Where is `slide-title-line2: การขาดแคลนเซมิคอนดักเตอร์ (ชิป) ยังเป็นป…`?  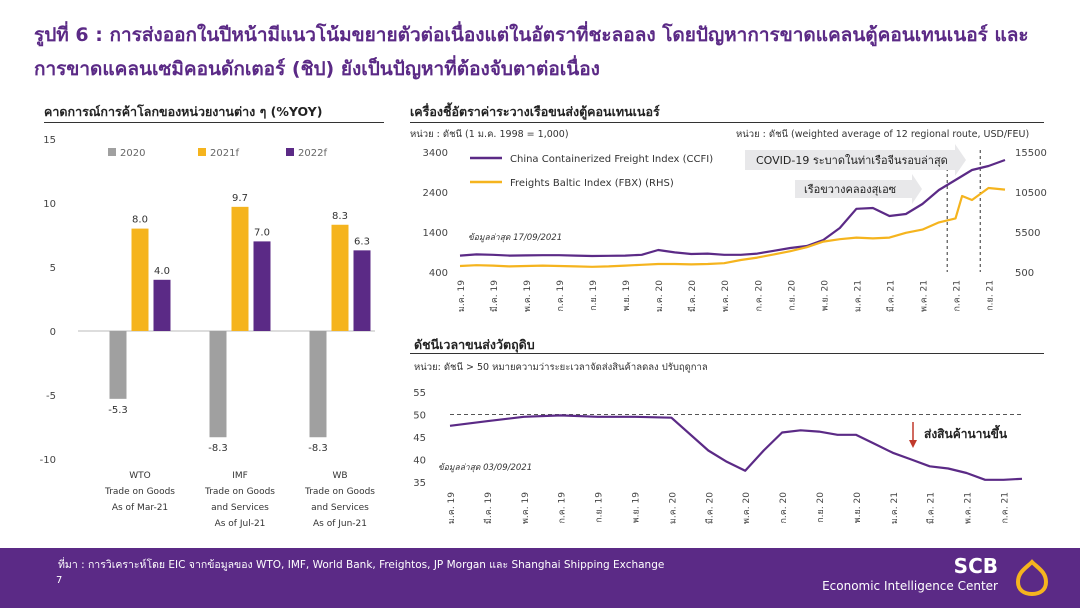
slide-title-line2: การขาดแคลนเซมิคอนดักเตอร์ (ชิป) ยังเป็นป… is located at coordinates (317, 69).